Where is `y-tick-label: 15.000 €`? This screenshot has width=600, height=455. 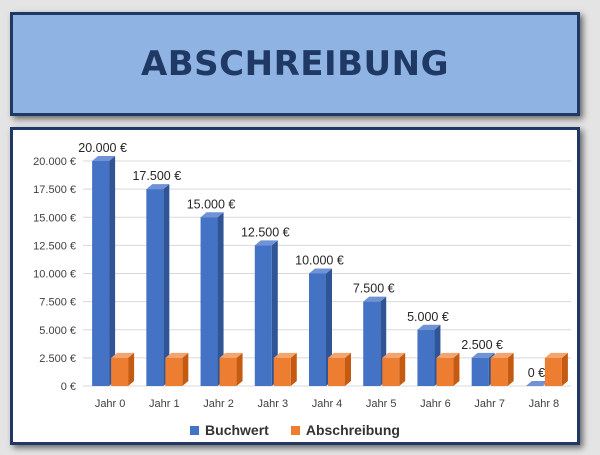
y-tick-label: 15.000 € is located at coordinates (54, 218).